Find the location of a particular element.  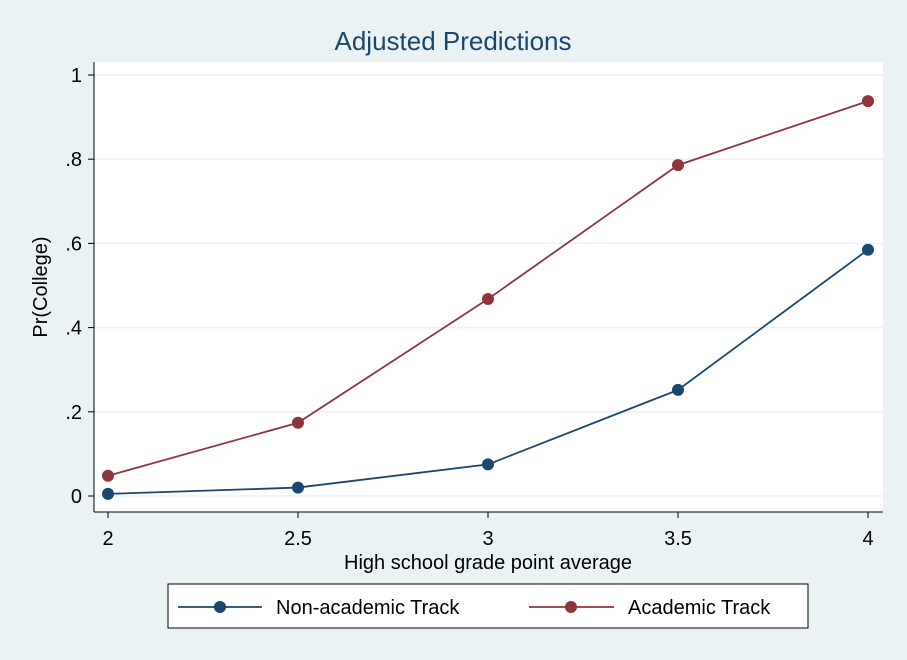

x-tick-label: 3 is located at coordinates (487, 539).